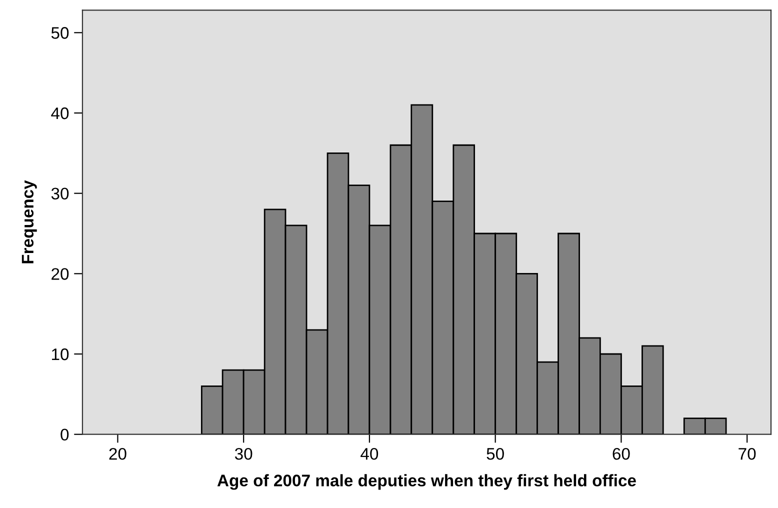 Image resolution: width=778 pixels, height=508 pixels. Describe the element at coordinates (60, 33) in the screenshot. I see `y-tick-label: 50` at that location.